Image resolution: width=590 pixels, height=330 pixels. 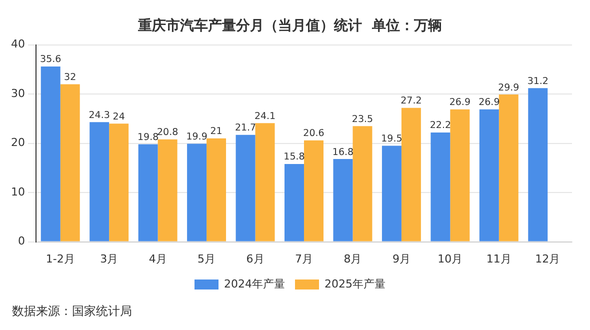 What do you see at coordinates (17, 191) in the screenshot?
I see `y-tick-label: 10` at bounding box center [17, 191].